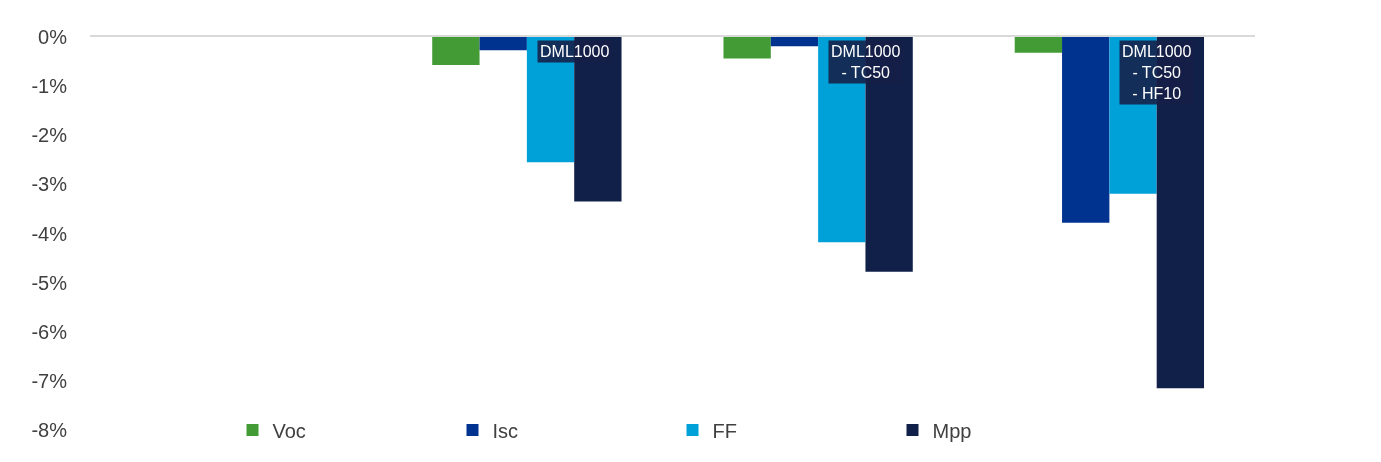  I want to click on x-tick-label: DML1000 - TC50, so click(866, 62).